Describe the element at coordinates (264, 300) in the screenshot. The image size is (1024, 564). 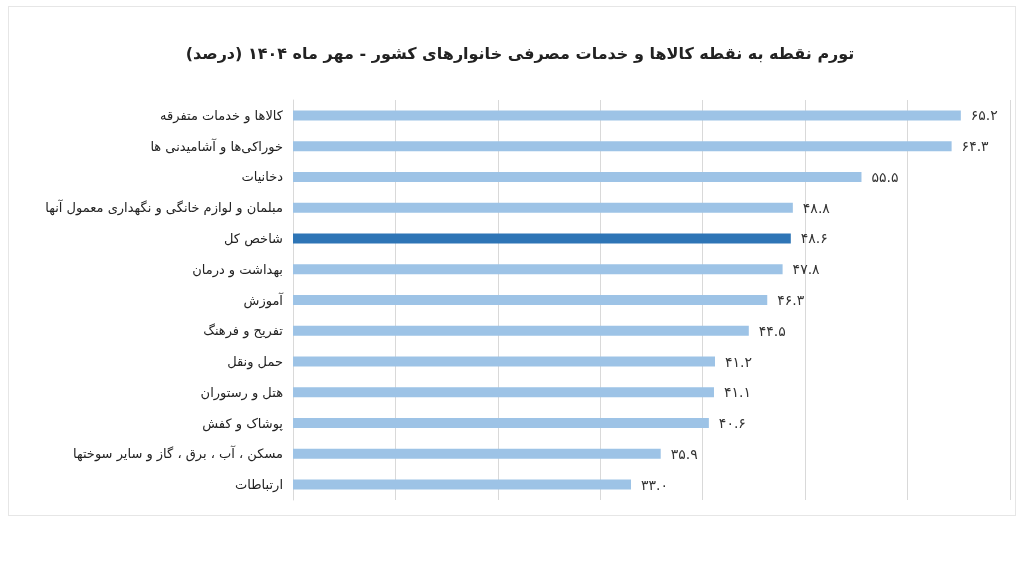
I see `y-tick-label: آموزش` at that location.